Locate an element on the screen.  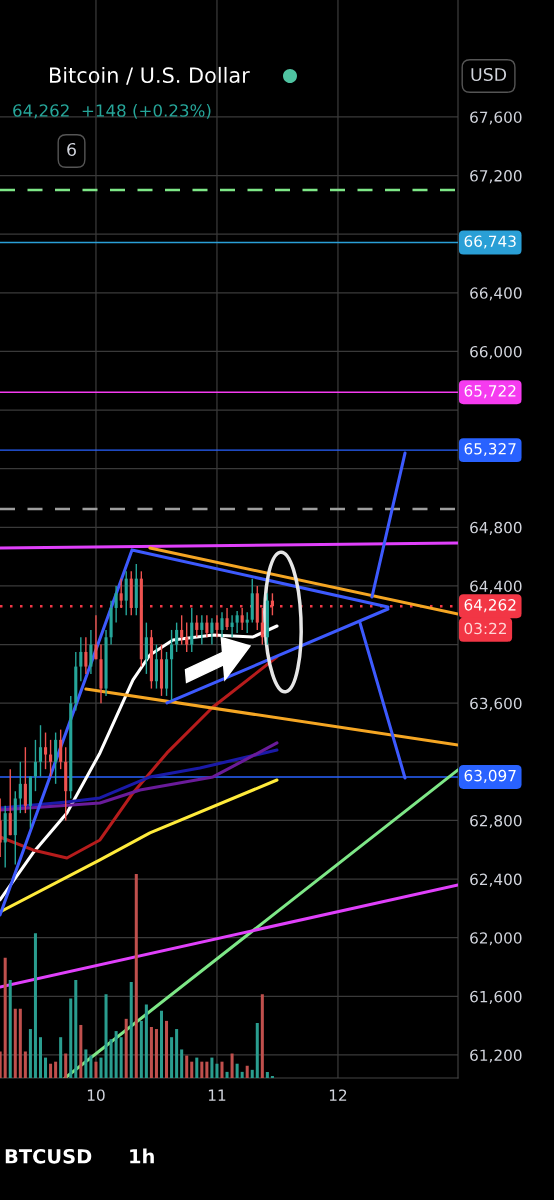
ref-line-label: 64,262 is located at coordinates (490, 606).